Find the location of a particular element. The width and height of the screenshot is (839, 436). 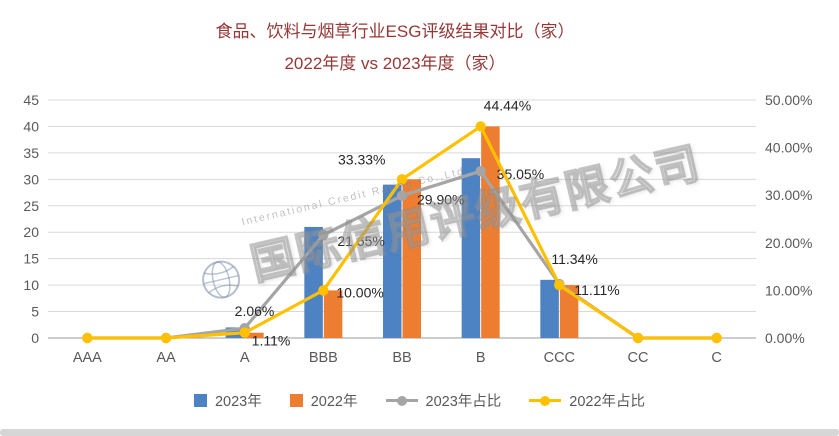

data-label: 11.34% is located at coordinates (574, 259).